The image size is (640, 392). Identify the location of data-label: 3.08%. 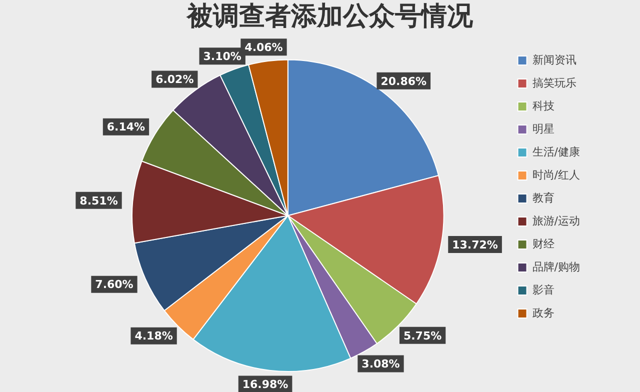
(381, 364).